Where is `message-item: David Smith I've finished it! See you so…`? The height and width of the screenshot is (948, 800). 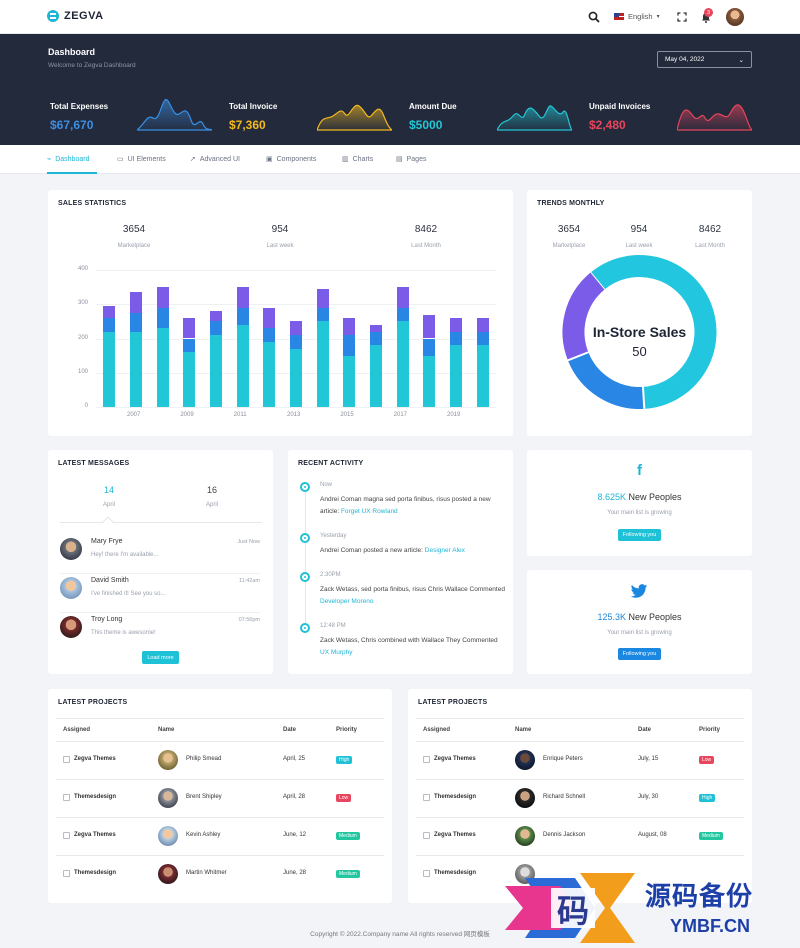
message-item: David Smith I've finished it! See you so… is located at coordinates (160, 594).